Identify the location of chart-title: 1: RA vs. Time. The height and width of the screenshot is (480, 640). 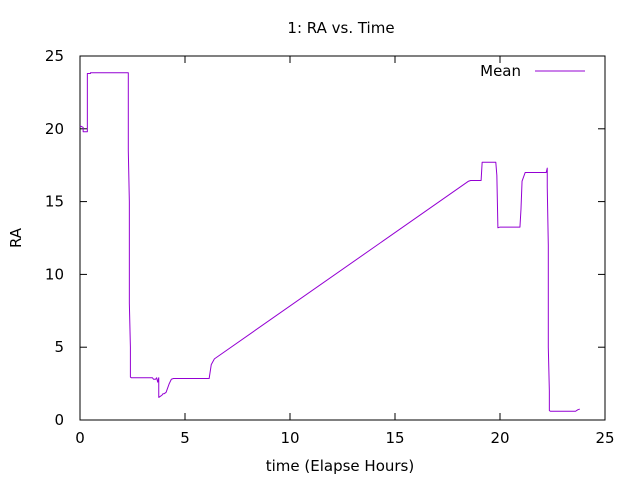
(340, 28).